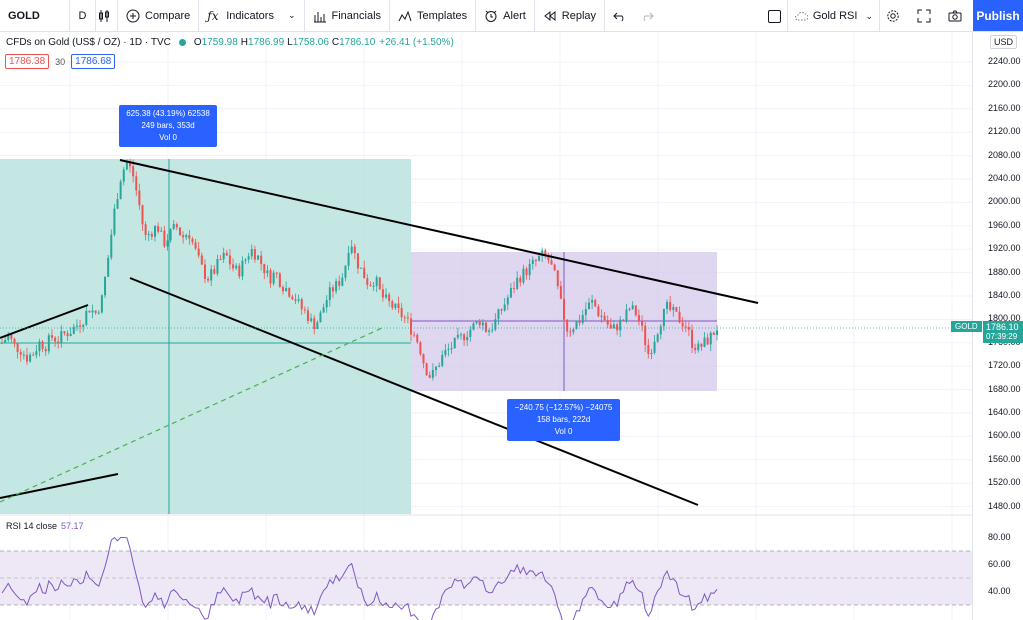 The image size is (1023, 620). Describe the element at coordinates (998, 15) in the screenshot. I see `publish-button: Publish` at that location.